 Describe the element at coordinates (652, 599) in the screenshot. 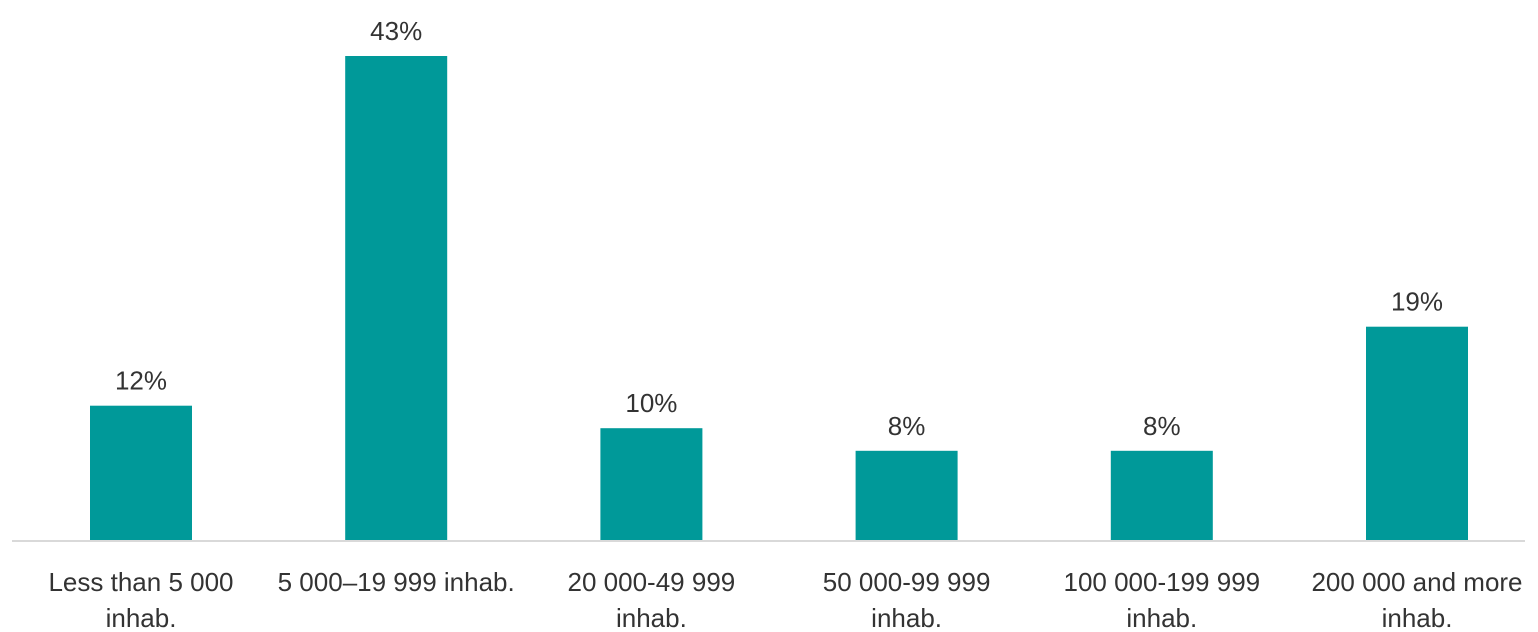

I see `tick-label-3: 20 000-49 999 inhab.` at that location.